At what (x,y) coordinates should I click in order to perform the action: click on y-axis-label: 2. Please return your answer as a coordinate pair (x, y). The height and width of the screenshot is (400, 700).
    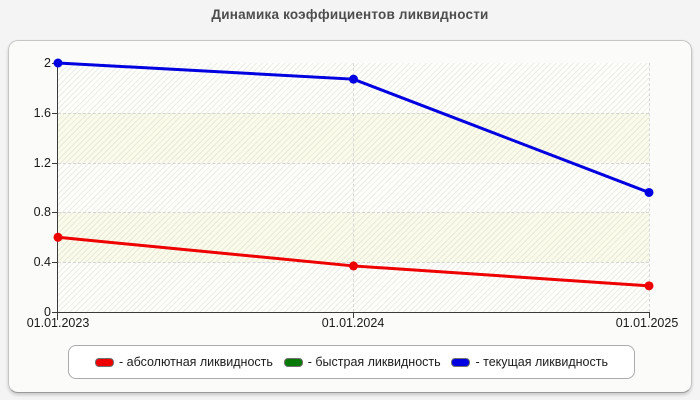
    Looking at the image, I should click on (47, 63).